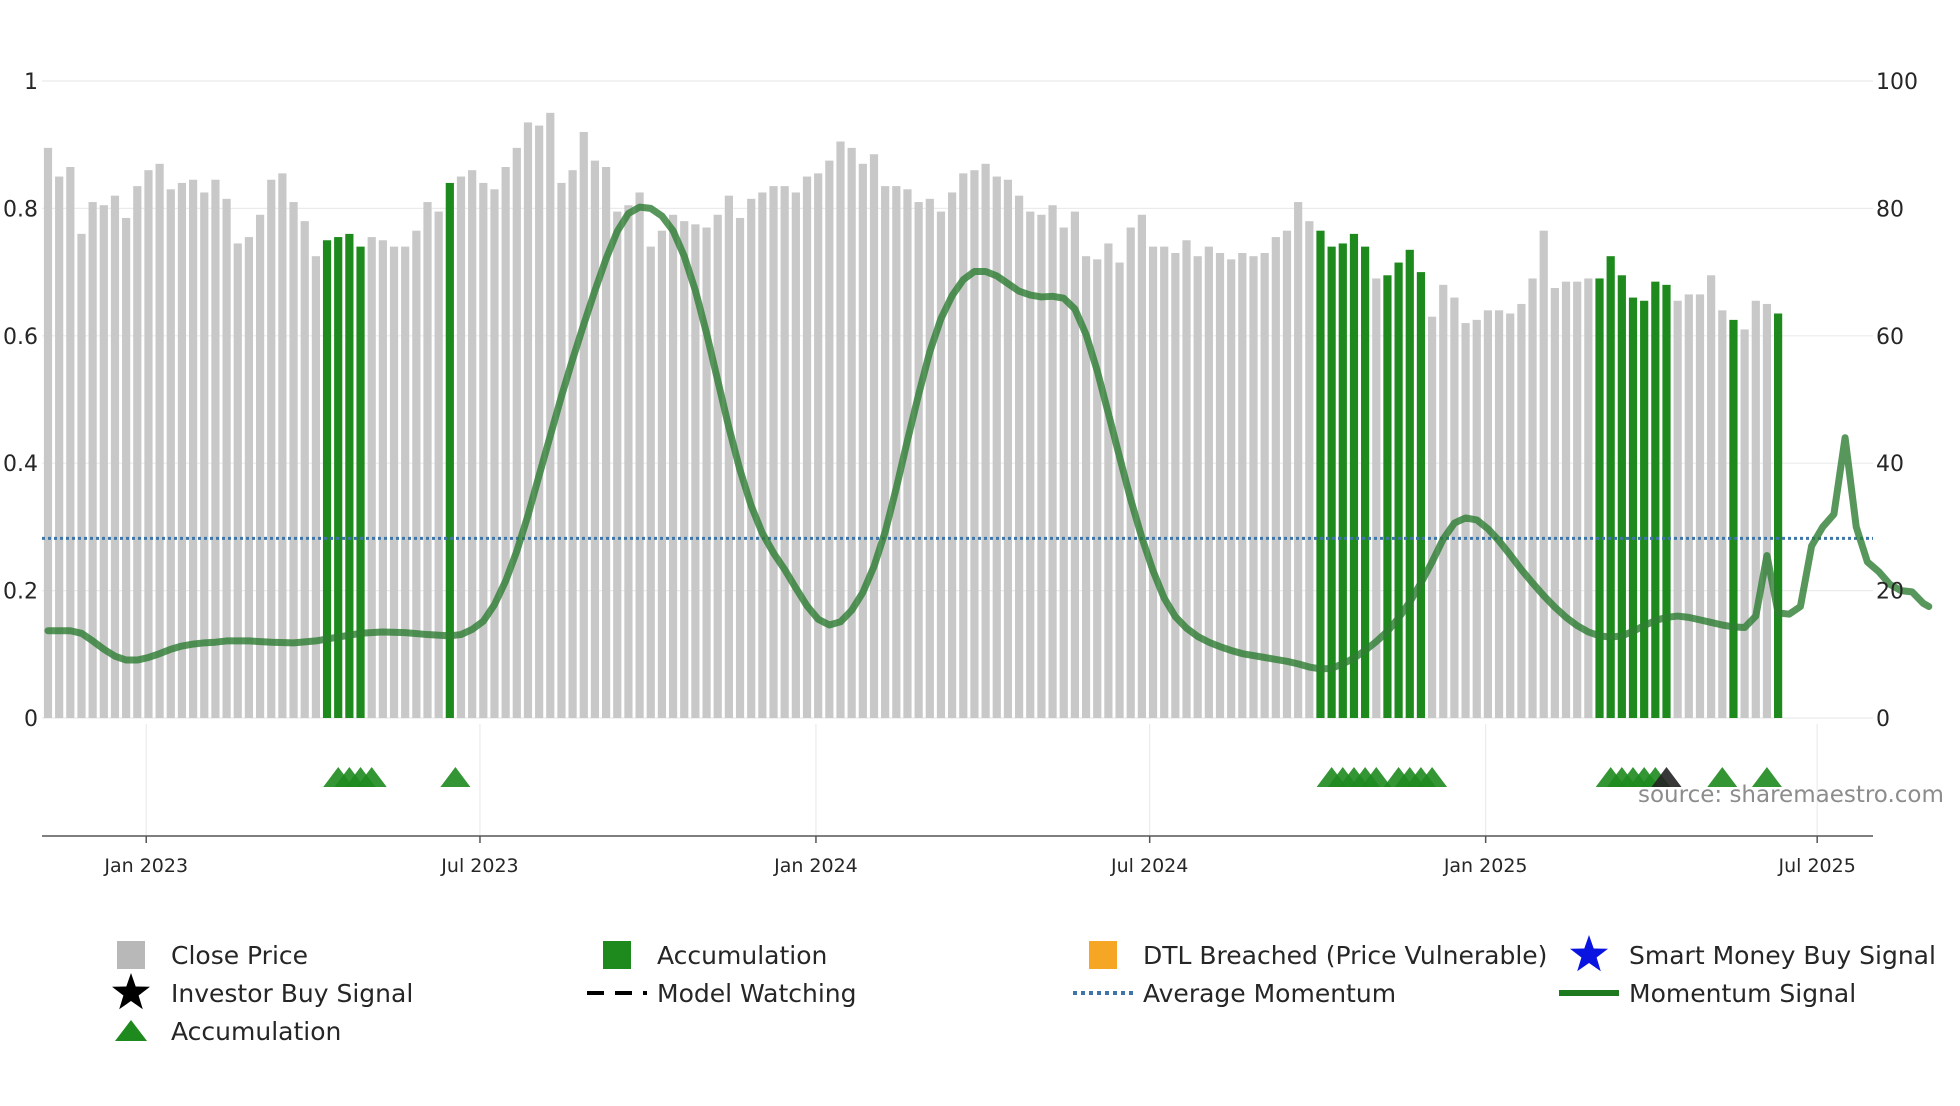 Image resolution: width=1960 pixels, height=1106 pixels. What do you see at coordinates (1149, 866) in the screenshot?
I see `x-tick-label: Jul 2024` at bounding box center [1149, 866].